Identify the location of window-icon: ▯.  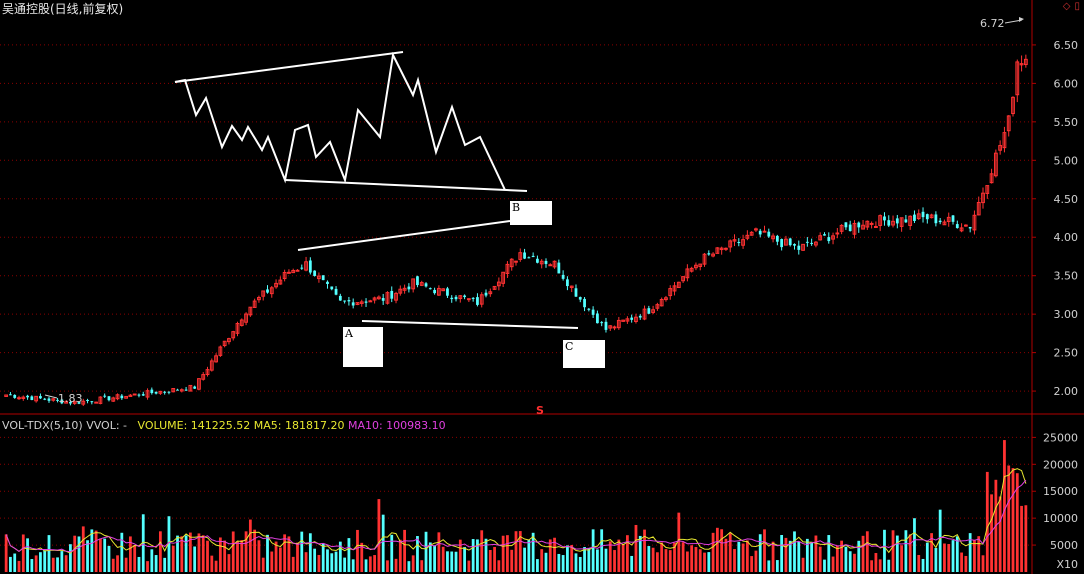
(1077, 6).